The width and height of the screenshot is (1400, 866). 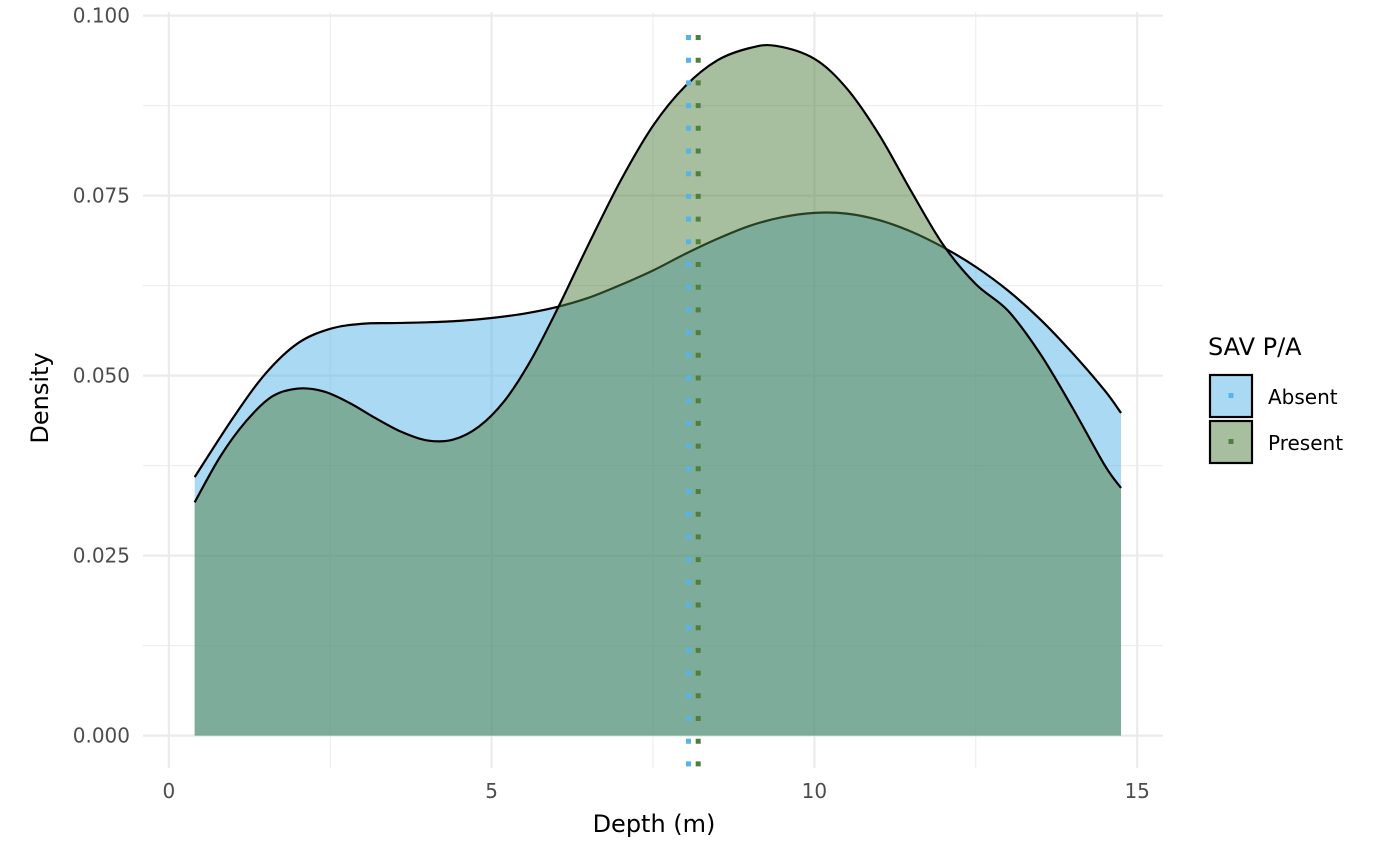 I want to click on y-tick-label: 0.050, so click(x=101, y=376).